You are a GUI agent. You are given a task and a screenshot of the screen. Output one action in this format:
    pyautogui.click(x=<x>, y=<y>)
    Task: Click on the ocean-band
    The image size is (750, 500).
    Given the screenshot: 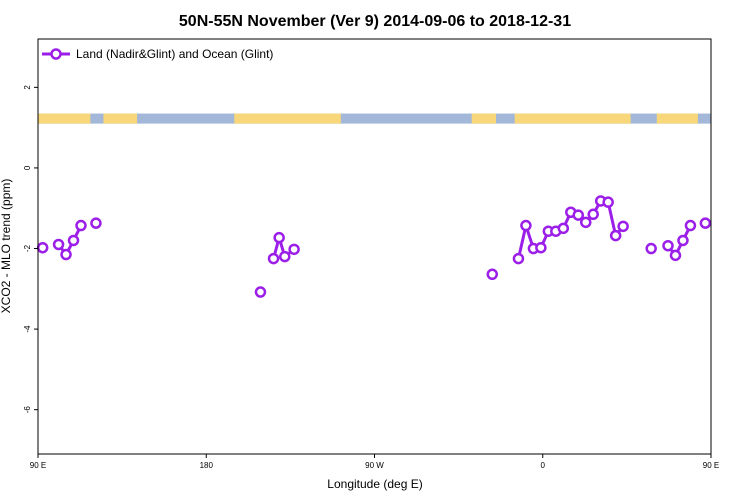 What is the action you would take?
    pyautogui.click(x=374, y=118)
    